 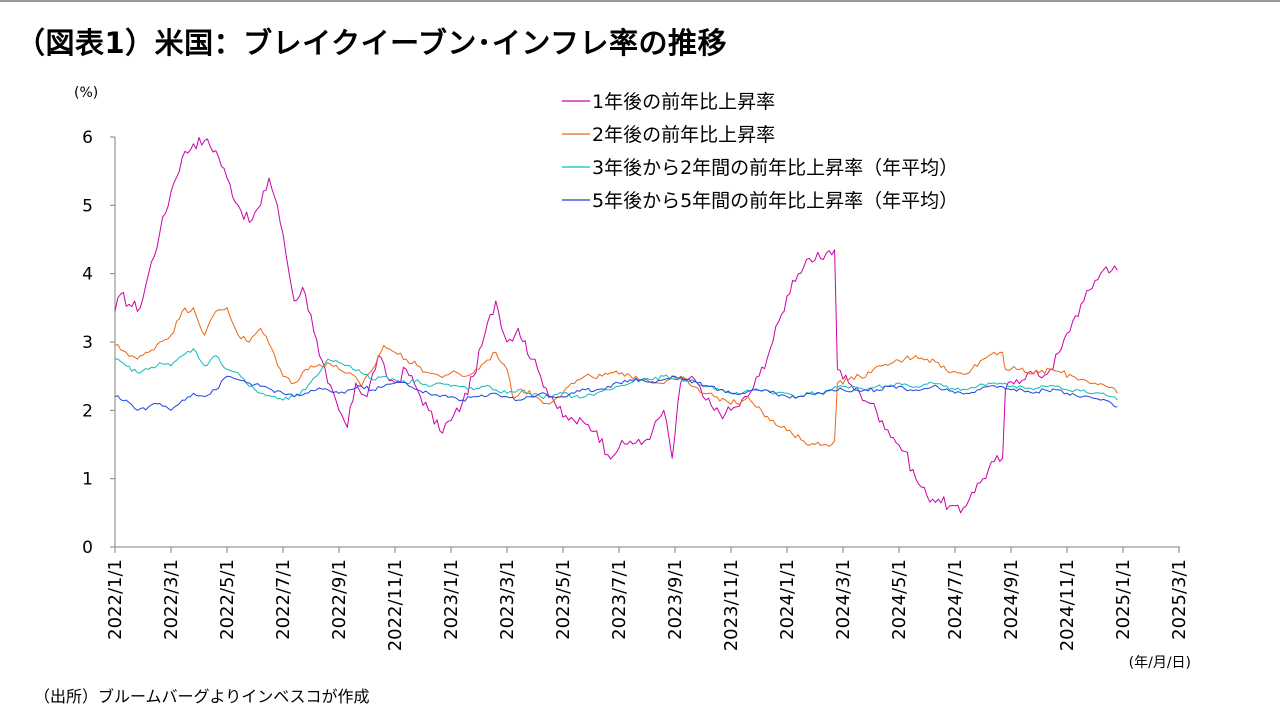 I want to click on x-tick-label: 2022/7/1, so click(x=283, y=599).